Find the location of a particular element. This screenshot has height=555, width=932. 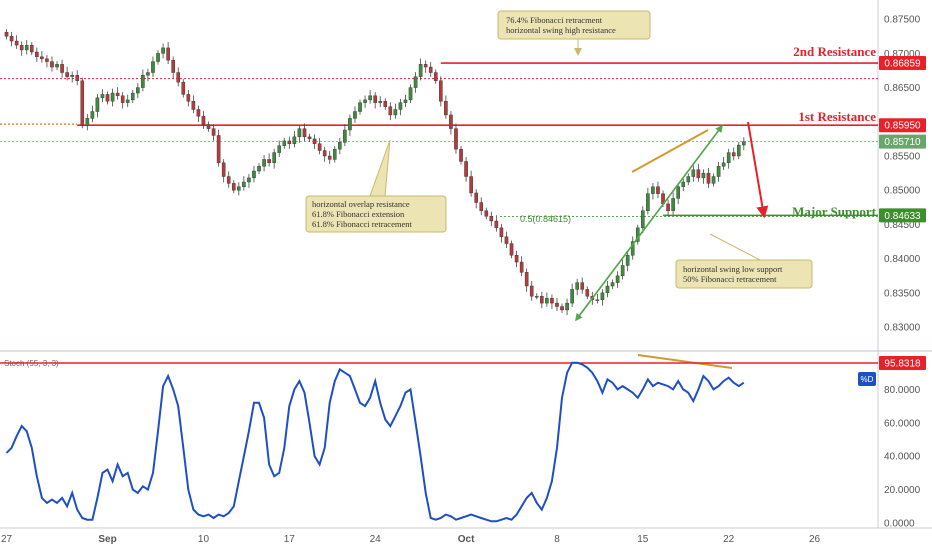

time-axis: 27 Sep 10 17 24 Oct 8 15 22 26 is located at coordinates (411, 539).